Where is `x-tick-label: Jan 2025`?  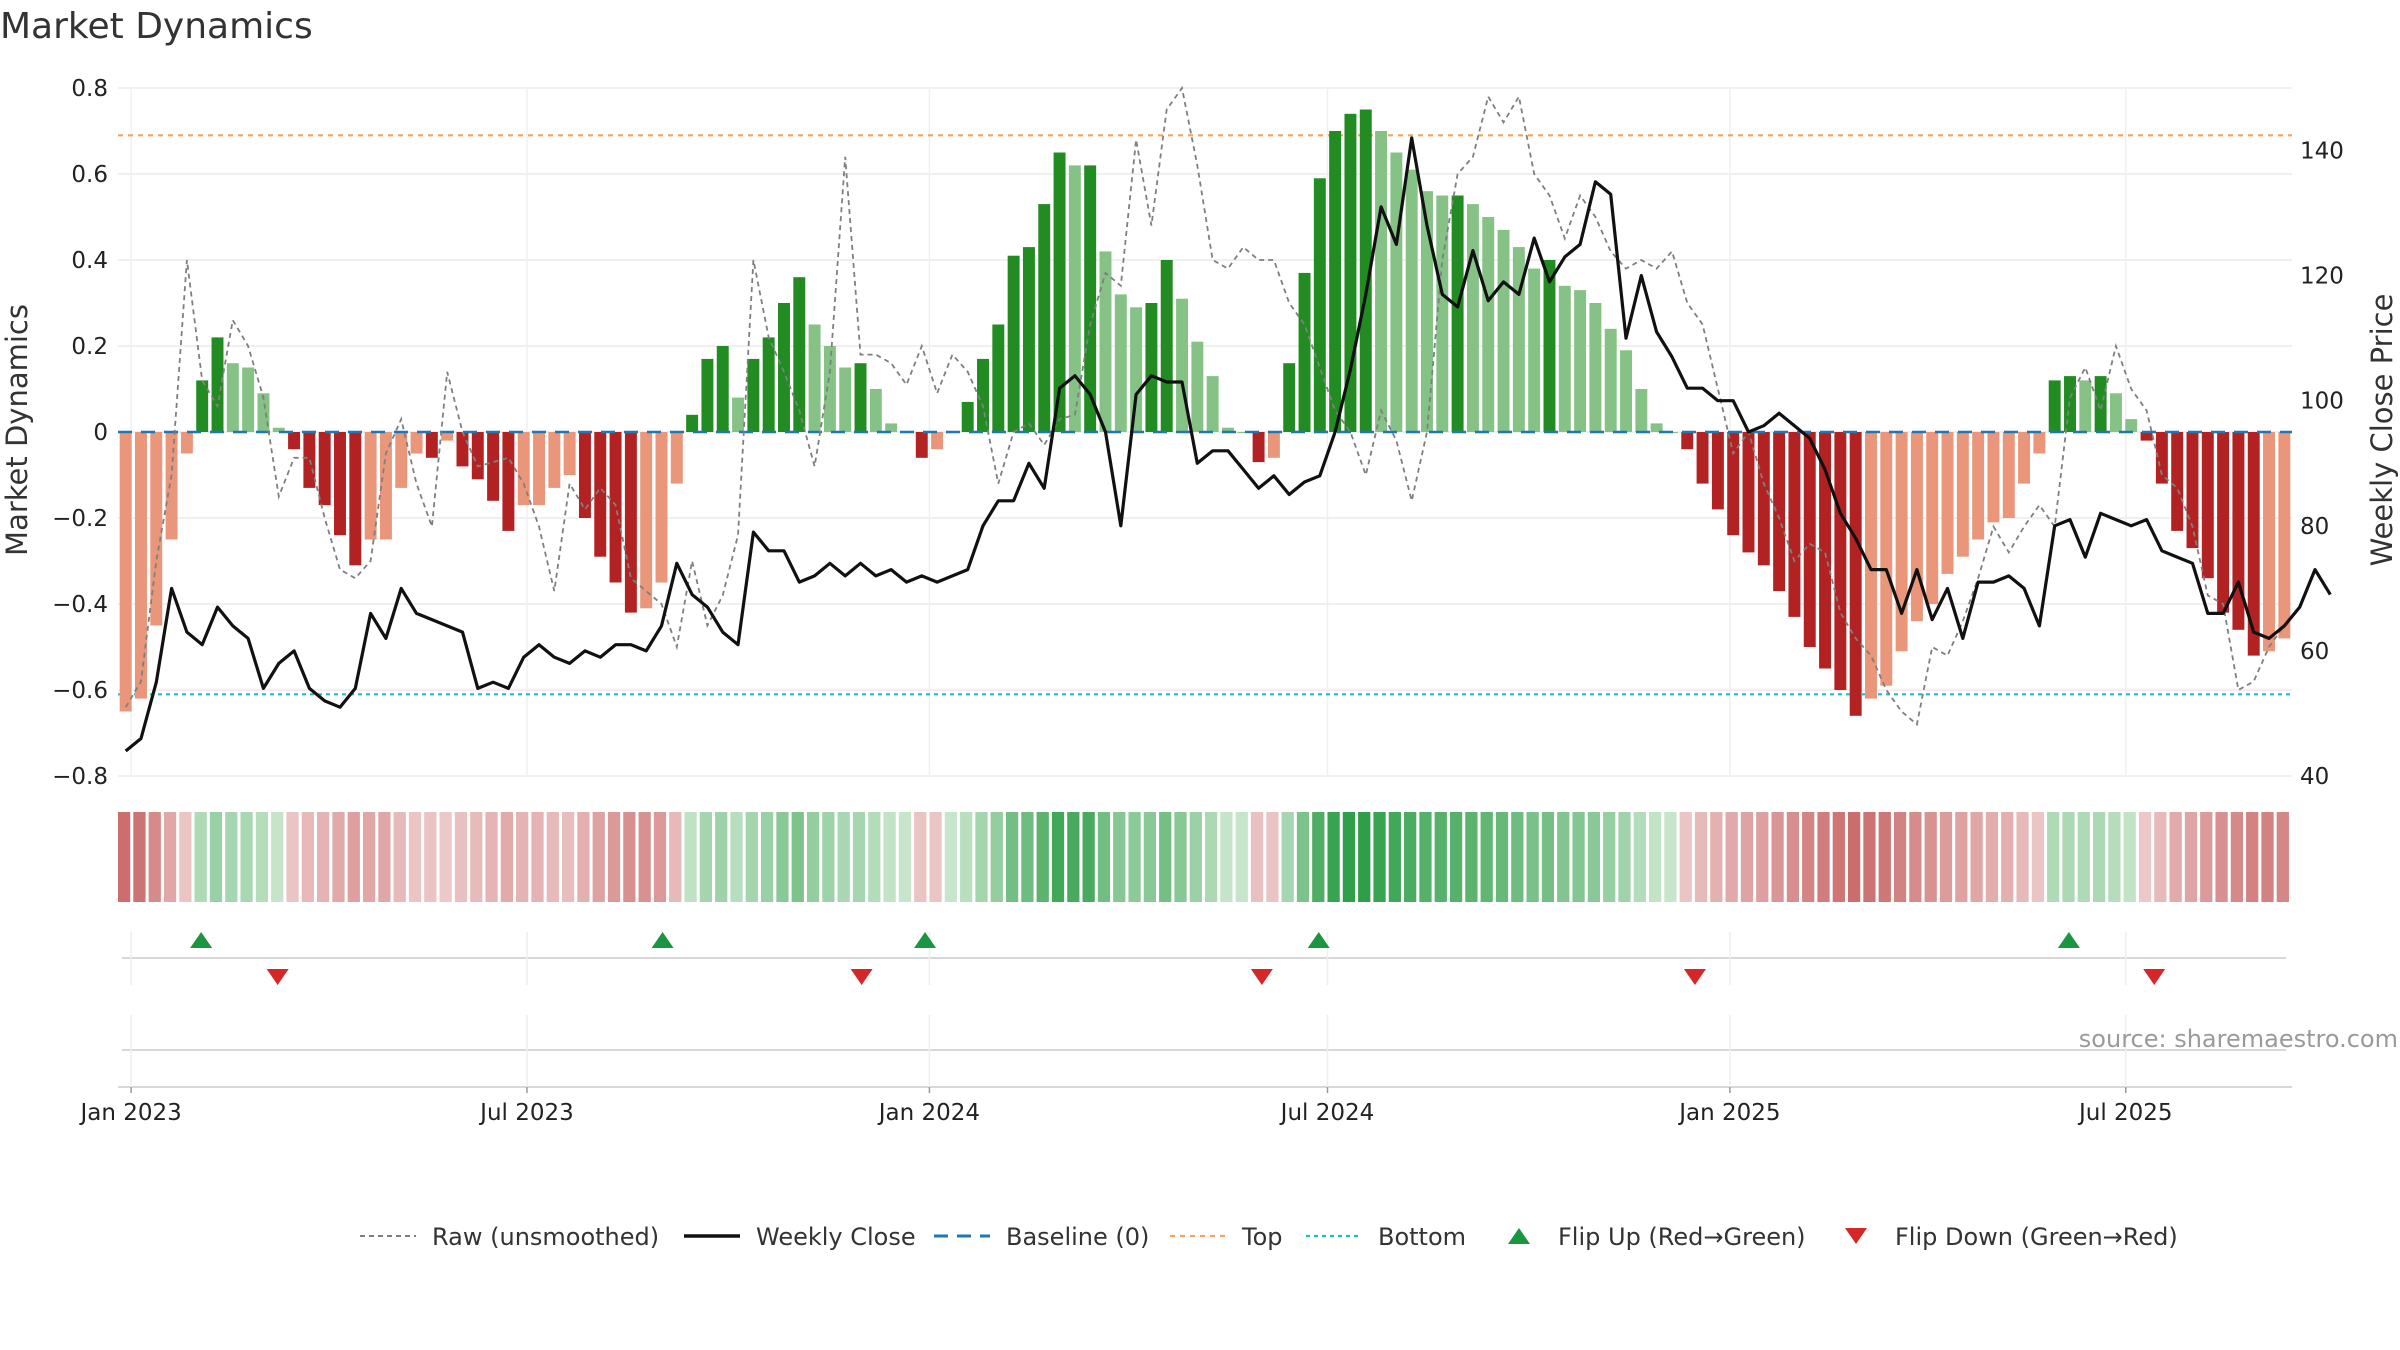
x-tick-label: Jan 2025 is located at coordinates (1728, 1113).